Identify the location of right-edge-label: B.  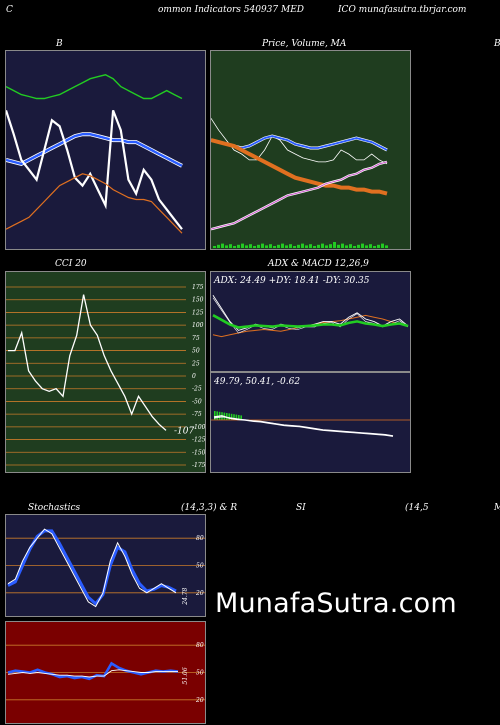
(497, 44).